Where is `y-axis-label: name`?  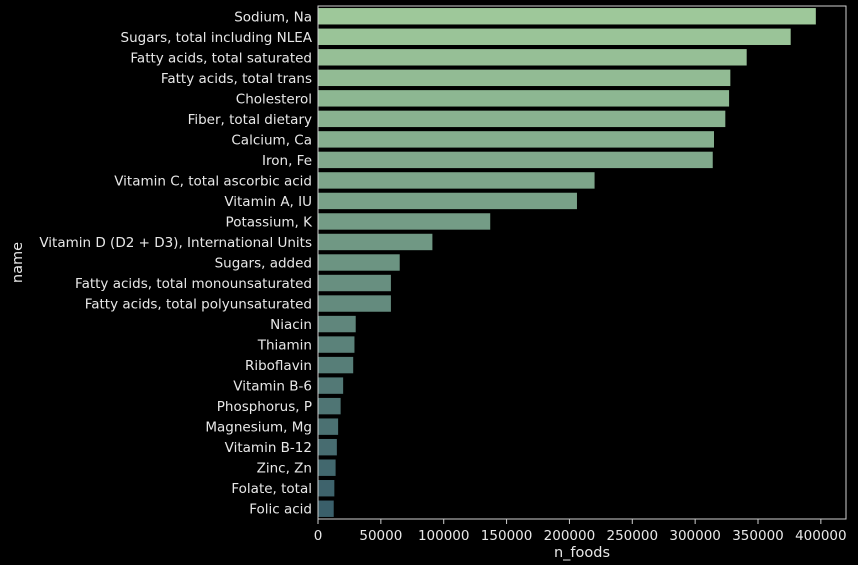
y-axis-label: name is located at coordinates (18, 262).